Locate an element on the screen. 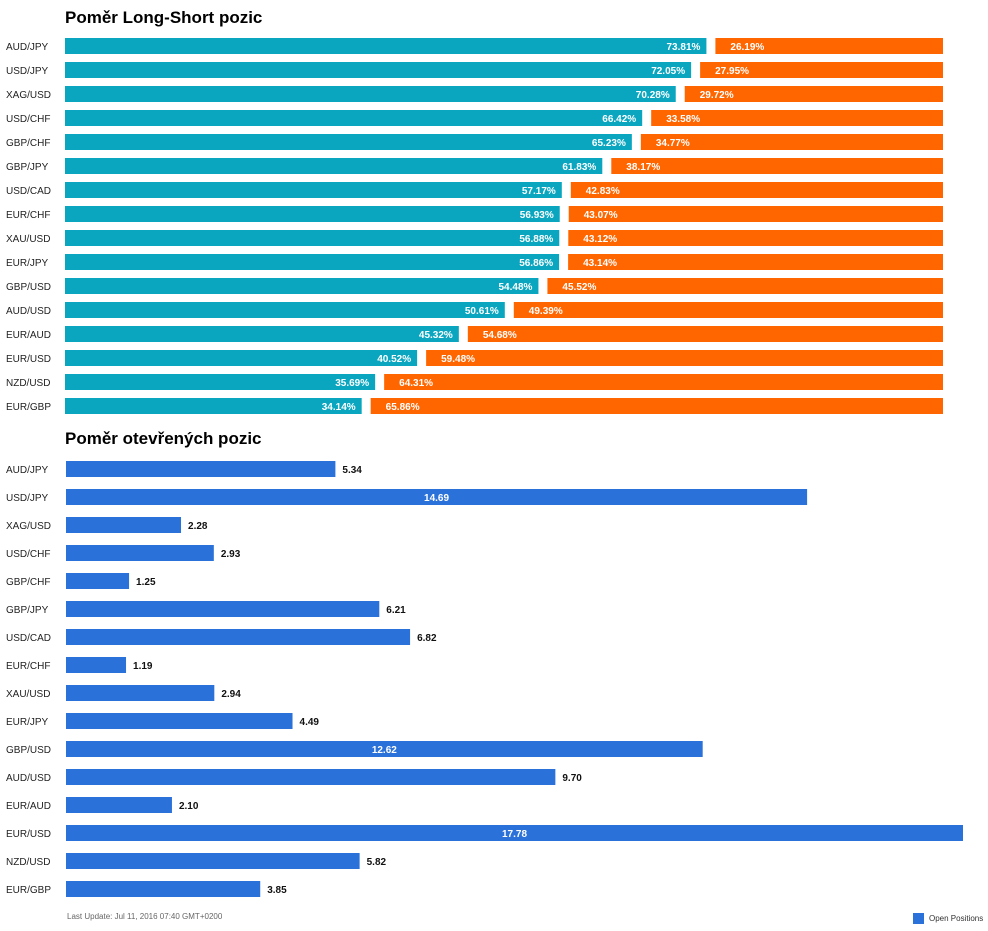 This screenshot has height=931, width=988. short-value-label: 42.83% is located at coordinates (603, 191).